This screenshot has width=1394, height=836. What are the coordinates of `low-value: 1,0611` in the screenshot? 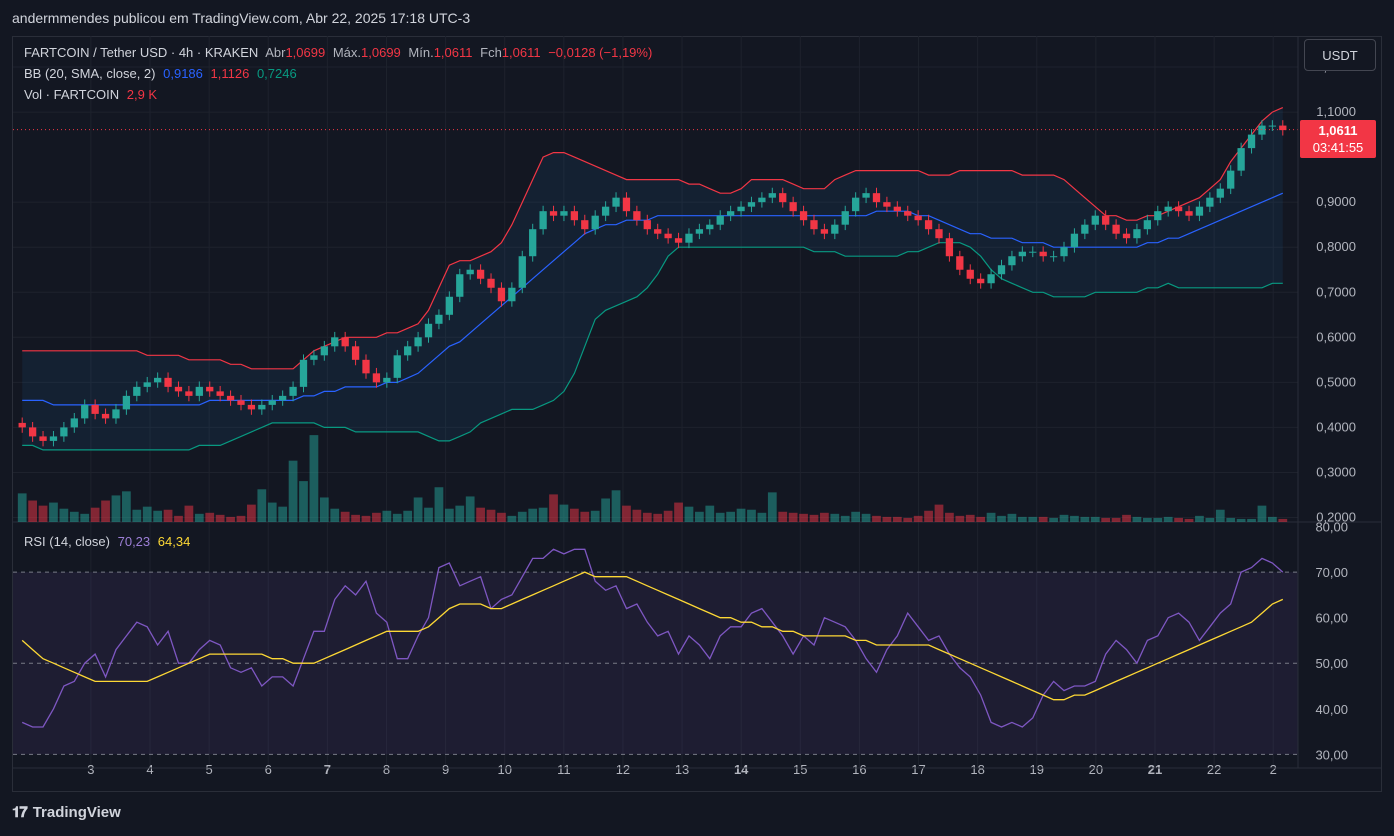 It's located at (453, 52).